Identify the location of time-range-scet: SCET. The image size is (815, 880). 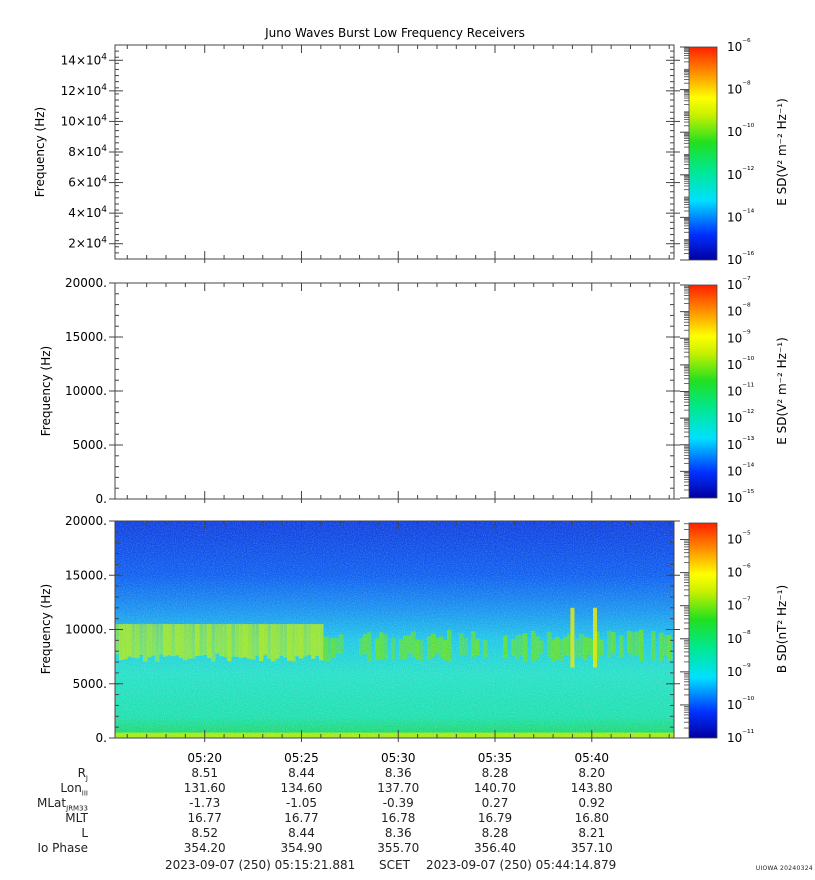
(394, 865).